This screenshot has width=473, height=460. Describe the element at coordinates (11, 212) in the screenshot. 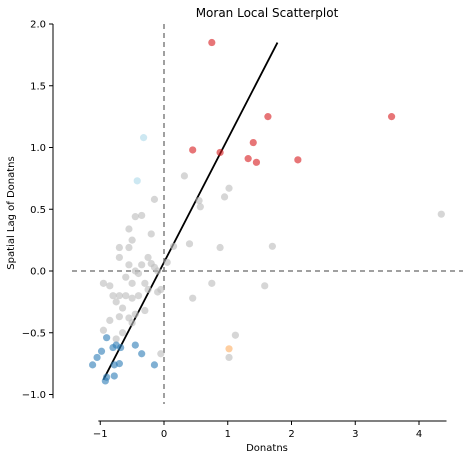

I see `y-axis-label: Spatial Lag of Donatns` at that location.